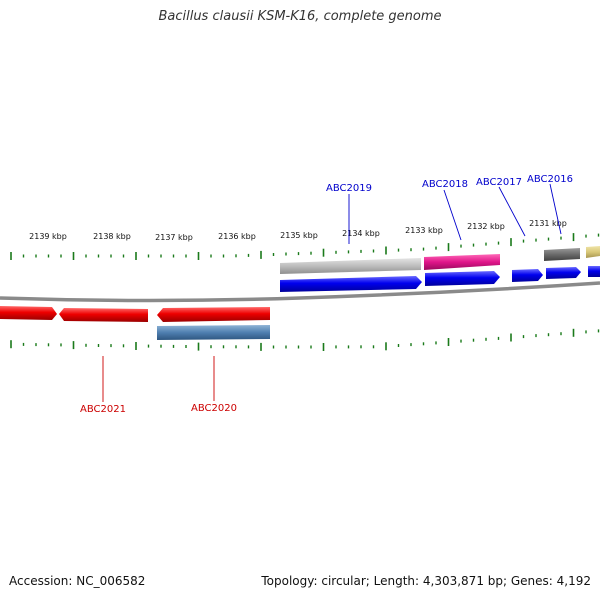 The image size is (600, 600). I want to click on upper-tick-row, so click(305, 246).